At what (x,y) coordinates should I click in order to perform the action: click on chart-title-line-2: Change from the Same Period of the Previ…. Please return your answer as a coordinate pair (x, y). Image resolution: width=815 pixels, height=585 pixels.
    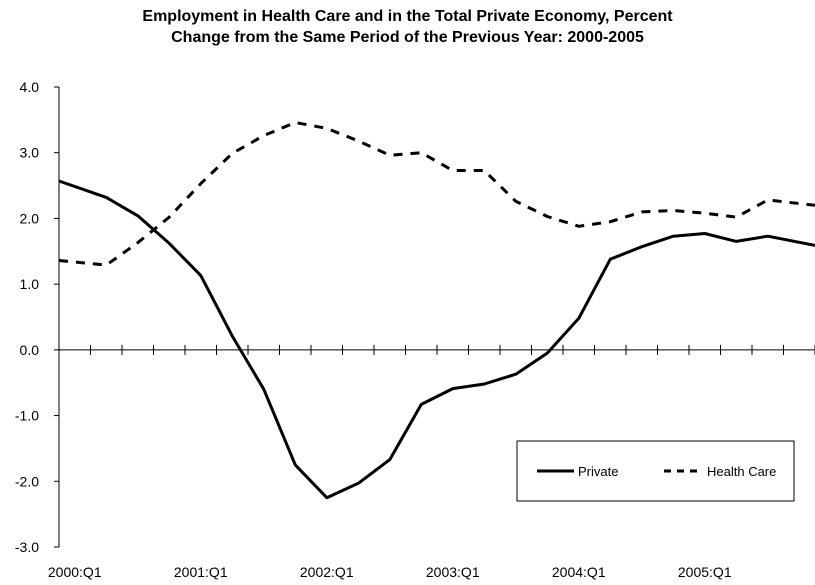
    Looking at the image, I should click on (407, 37).